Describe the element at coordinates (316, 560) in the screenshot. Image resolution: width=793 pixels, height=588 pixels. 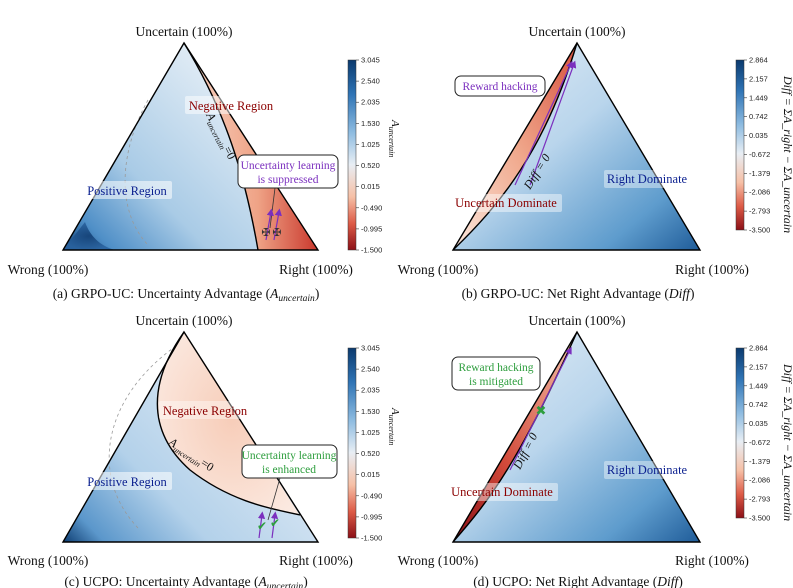
I see `panel-c-vertex-right: Right (100%)` at that location.